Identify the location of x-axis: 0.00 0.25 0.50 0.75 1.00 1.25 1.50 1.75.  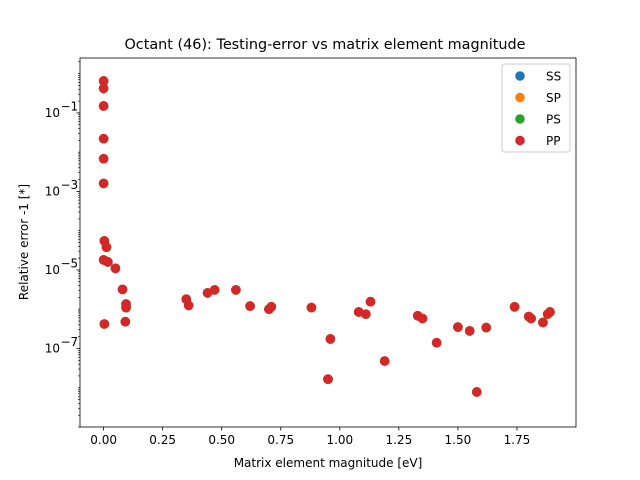
(310, 437).